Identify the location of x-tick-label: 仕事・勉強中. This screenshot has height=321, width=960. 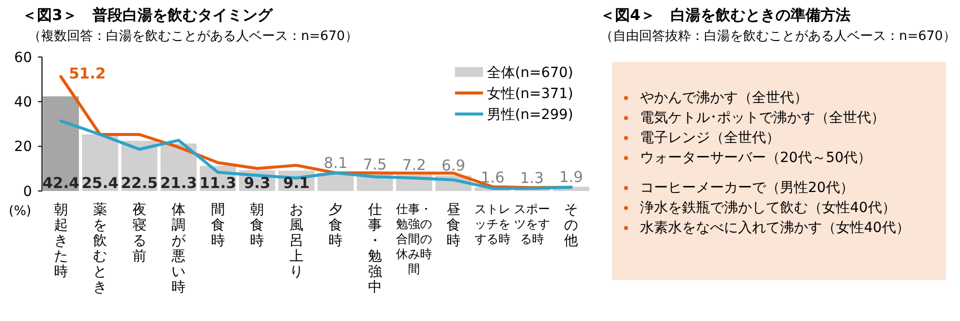
(374, 249).